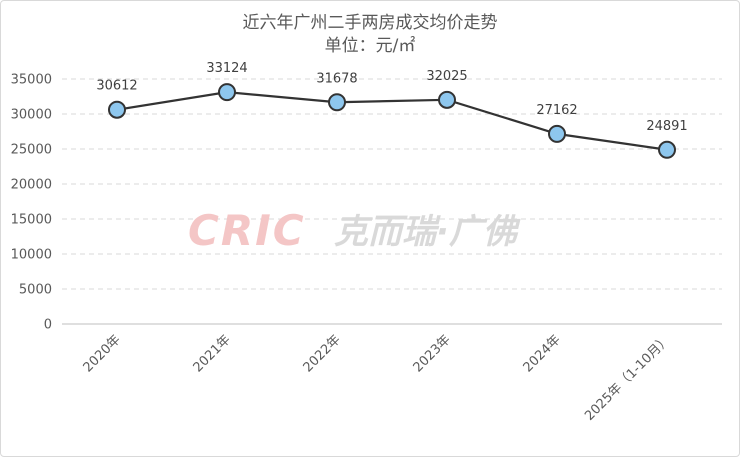 Image resolution: width=740 pixels, height=457 pixels. What do you see at coordinates (542, 353) in the screenshot?
I see `x-tick-label: 2024年` at bounding box center [542, 353].